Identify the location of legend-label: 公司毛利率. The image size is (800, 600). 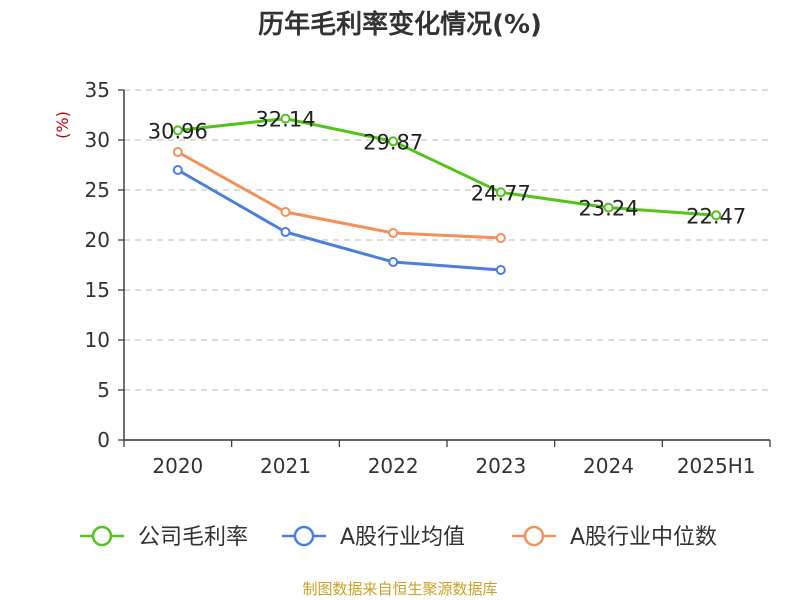
(193, 537).